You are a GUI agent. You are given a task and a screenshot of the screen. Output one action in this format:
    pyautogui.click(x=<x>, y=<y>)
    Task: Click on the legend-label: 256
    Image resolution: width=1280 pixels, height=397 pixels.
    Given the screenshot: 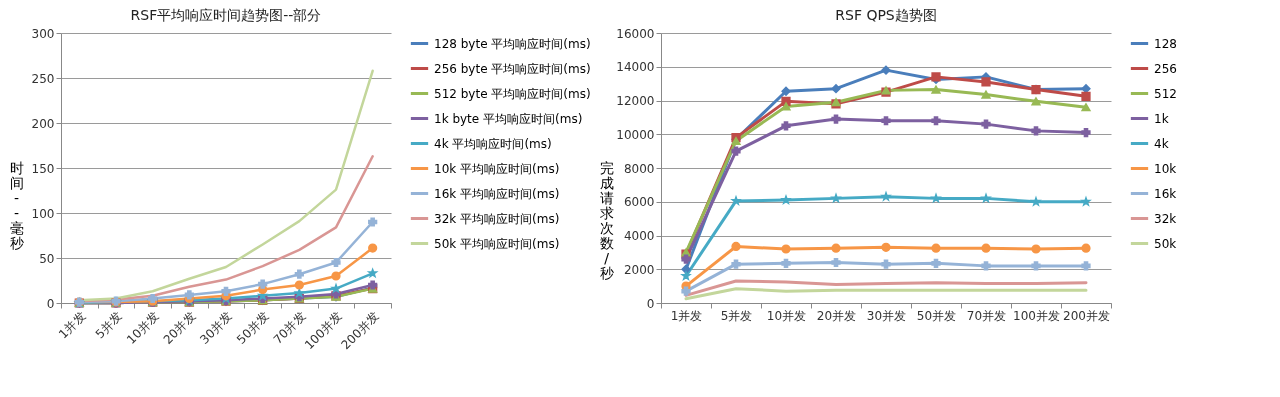 What is the action you would take?
    pyautogui.click(x=1165, y=68)
    